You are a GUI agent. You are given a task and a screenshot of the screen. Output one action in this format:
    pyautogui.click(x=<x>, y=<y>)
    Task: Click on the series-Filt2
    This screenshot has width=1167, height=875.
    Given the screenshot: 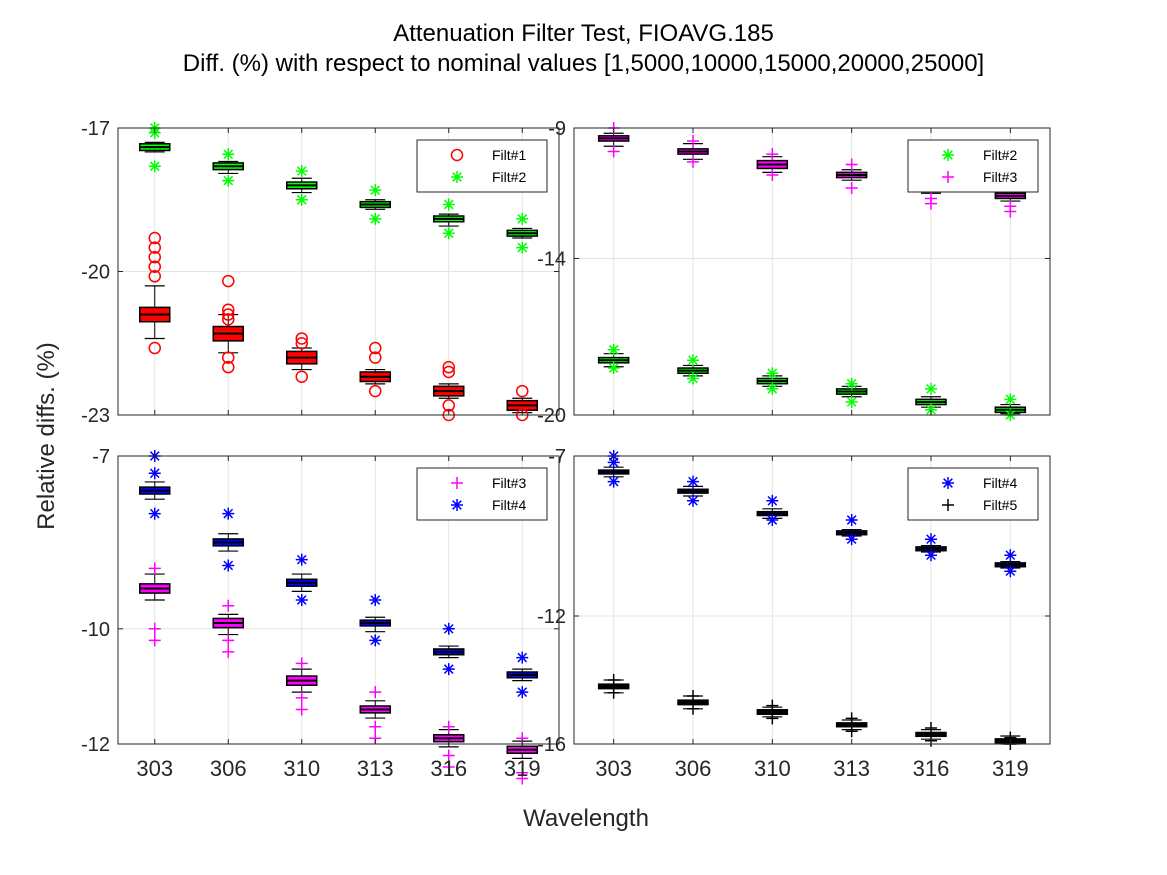 What is the action you would take?
    pyautogui.click(x=338, y=188)
    